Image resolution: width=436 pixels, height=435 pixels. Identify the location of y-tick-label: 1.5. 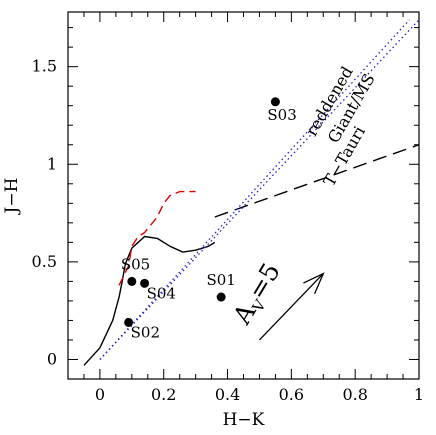
(44, 66).